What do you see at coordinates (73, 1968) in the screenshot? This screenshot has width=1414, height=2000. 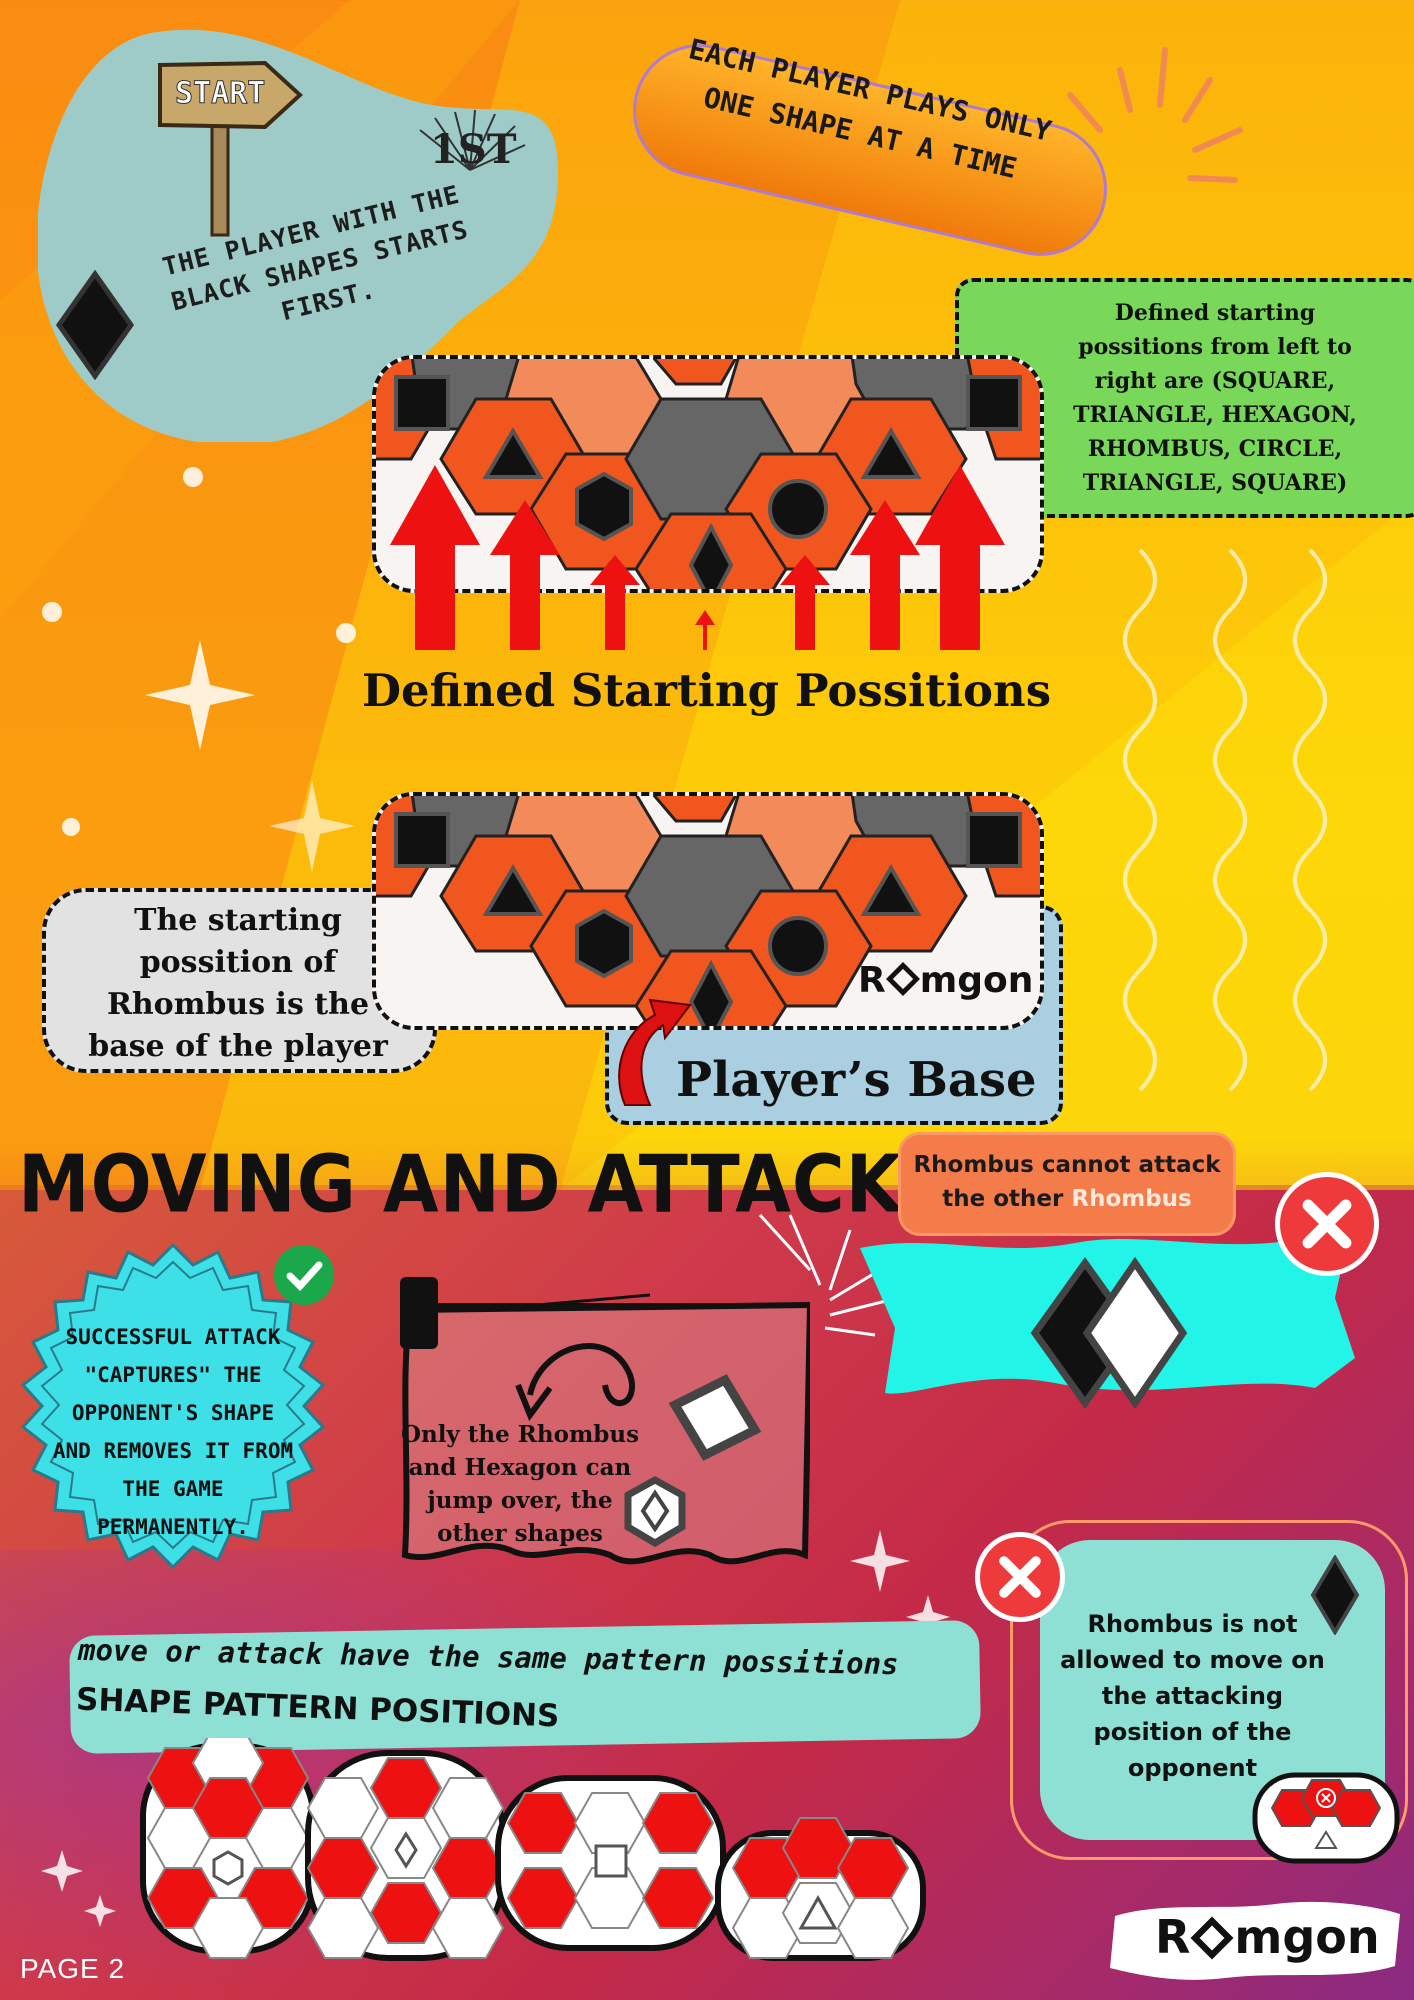 I see `page-label: PAGE 2` at bounding box center [73, 1968].